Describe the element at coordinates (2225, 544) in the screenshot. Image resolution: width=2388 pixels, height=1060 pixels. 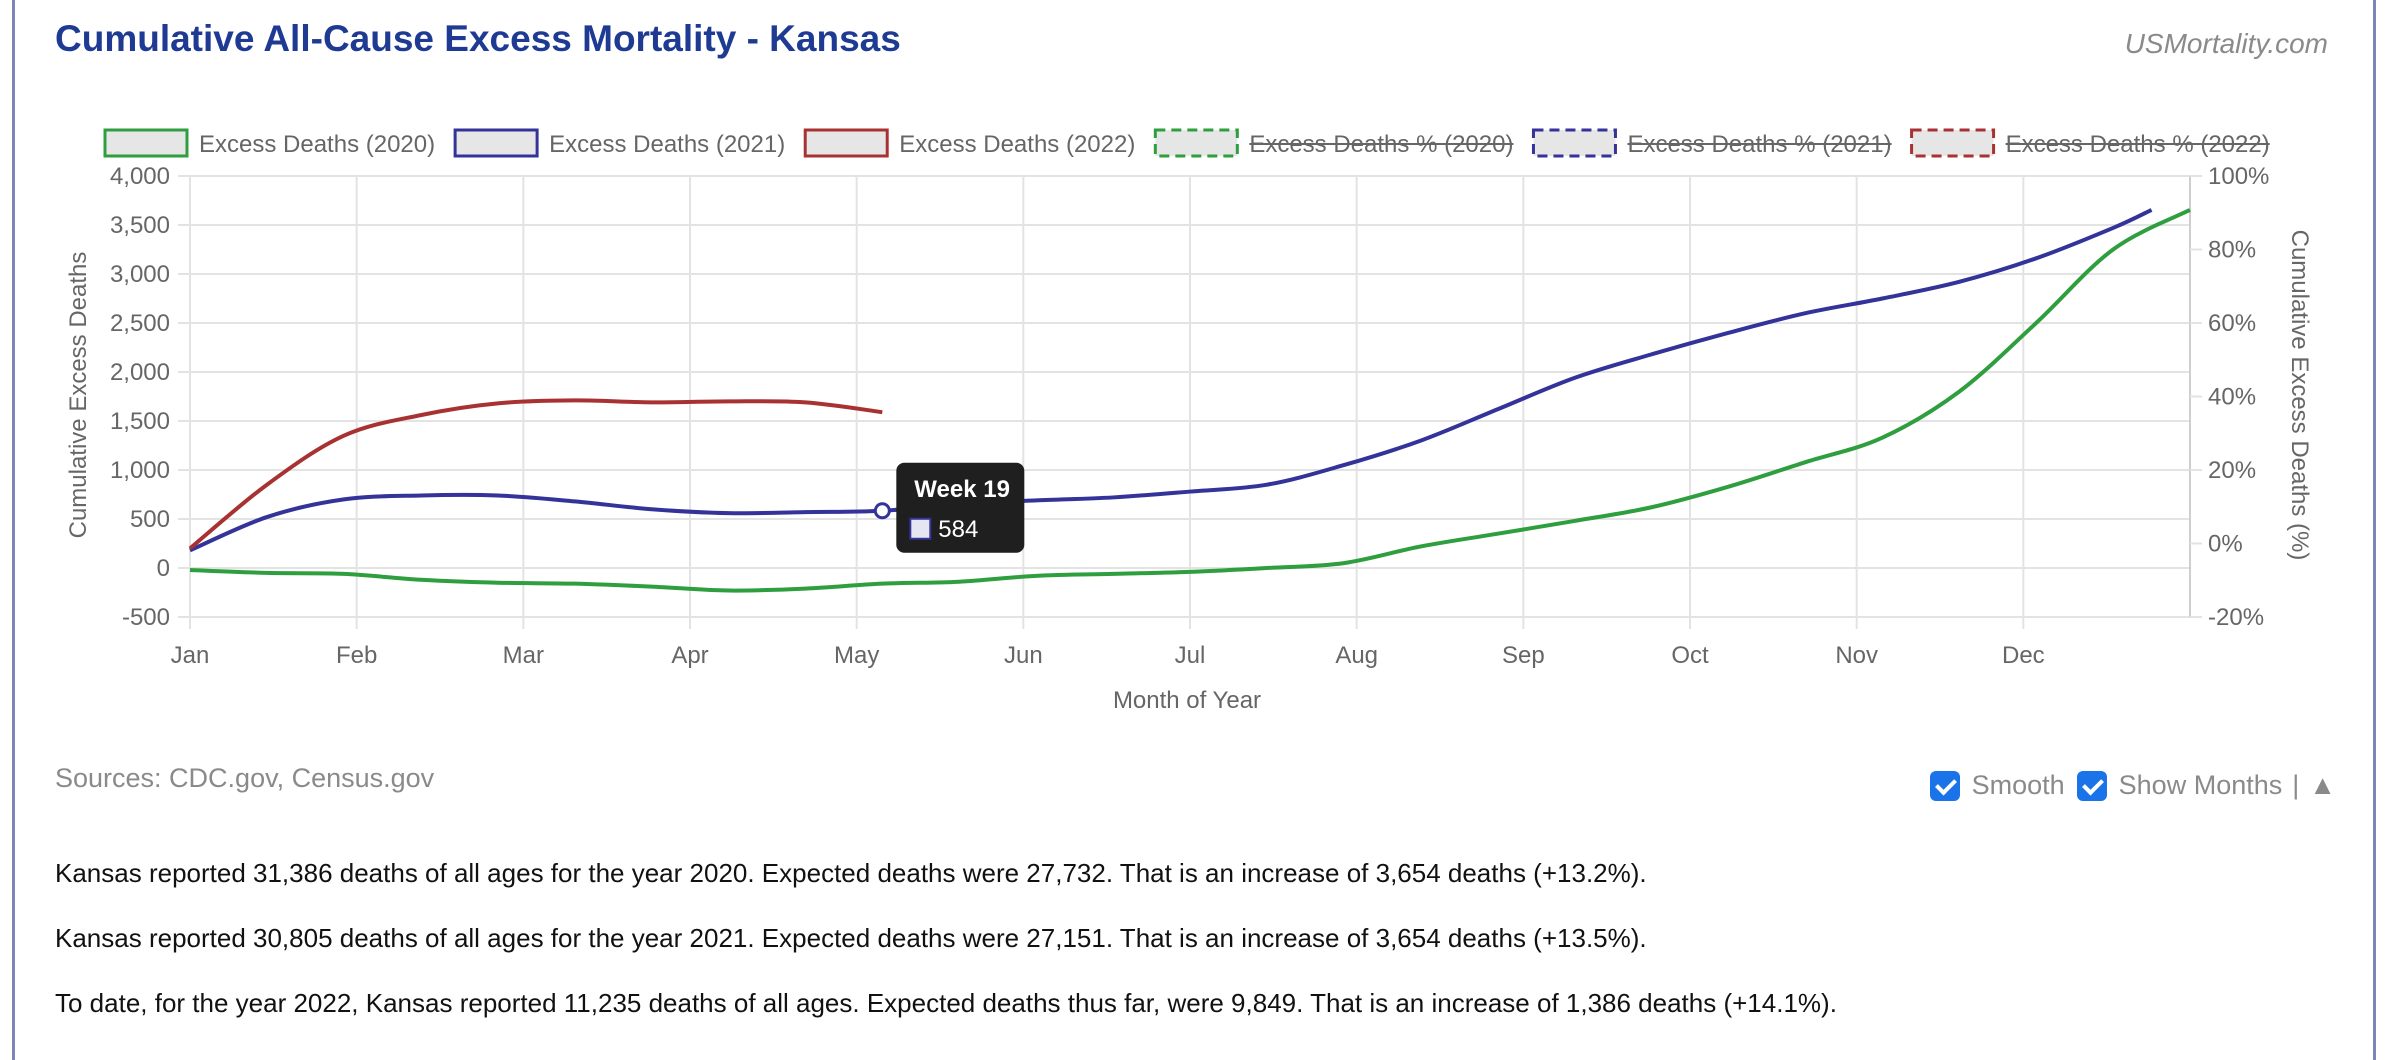
I see `y-right-tick-label: 0%` at that location.